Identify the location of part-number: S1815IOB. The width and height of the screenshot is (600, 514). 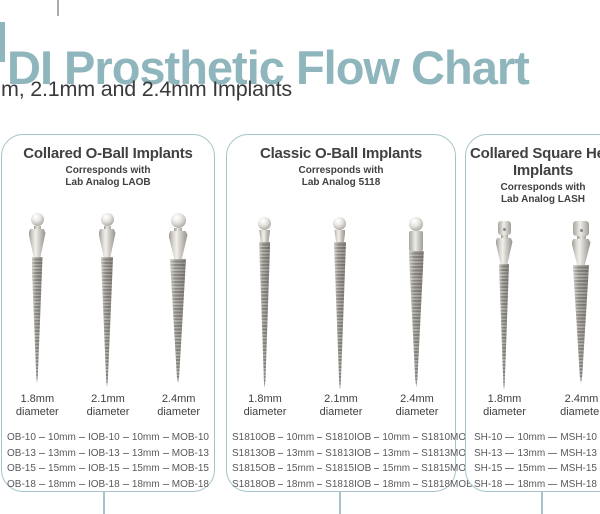
(348, 468).